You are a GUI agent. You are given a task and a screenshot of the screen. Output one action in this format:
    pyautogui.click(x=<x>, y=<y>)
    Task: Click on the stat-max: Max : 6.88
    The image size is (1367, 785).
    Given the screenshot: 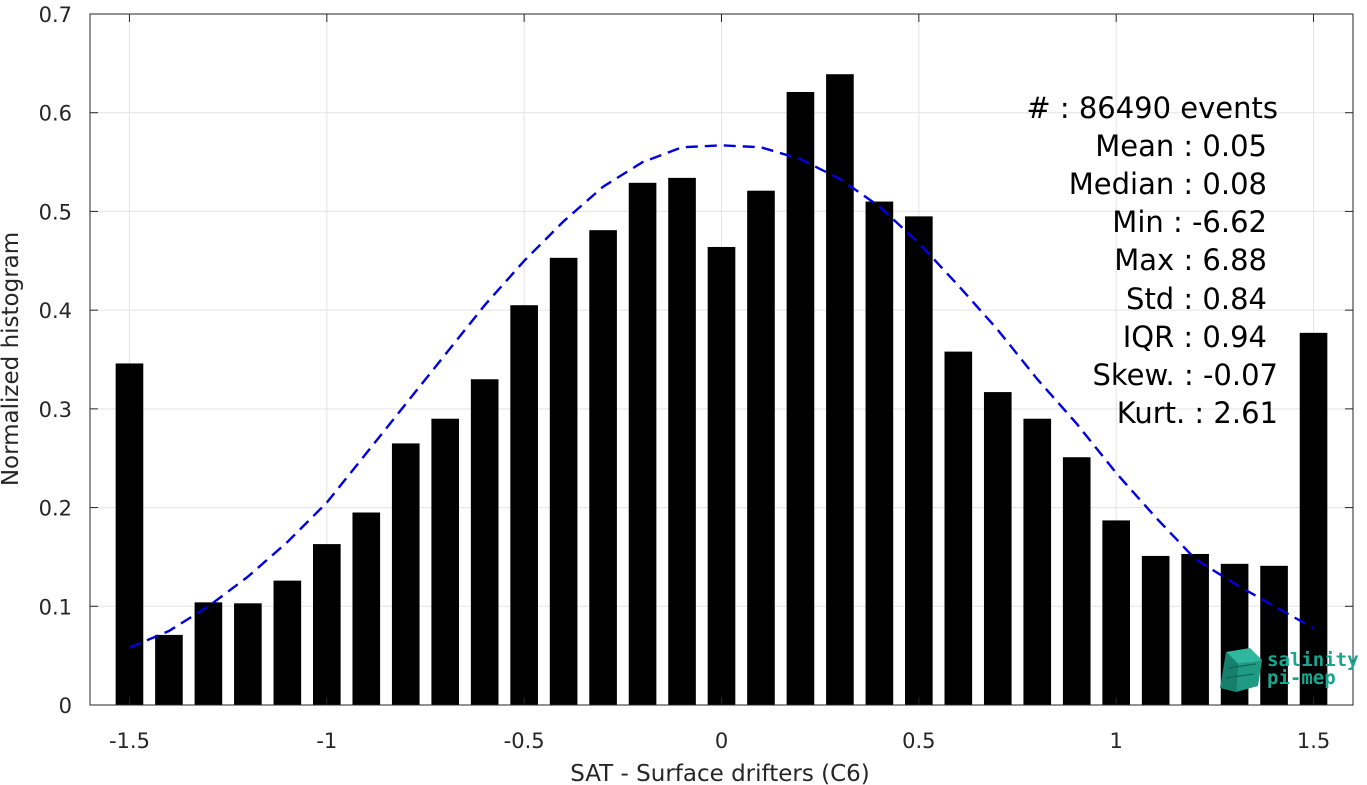 What is the action you would take?
    pyautogui.click(x=1190, y=260)
    